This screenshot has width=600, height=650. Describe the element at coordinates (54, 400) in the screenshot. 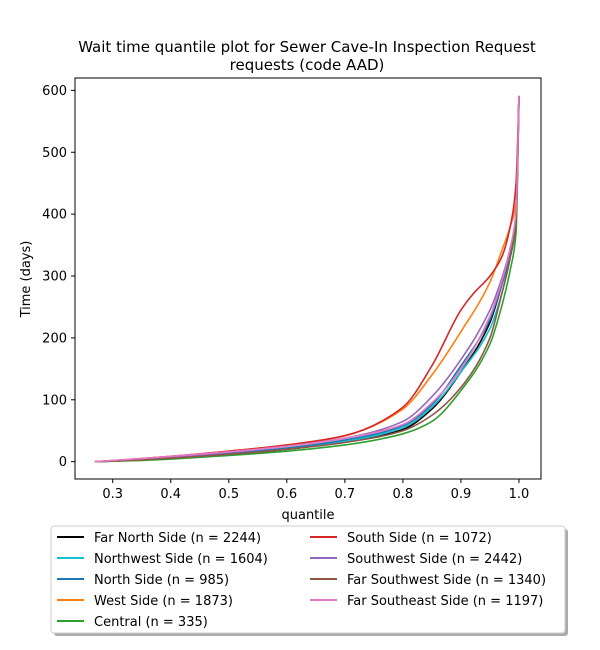

I see `y-tick-label: 100` at that location.